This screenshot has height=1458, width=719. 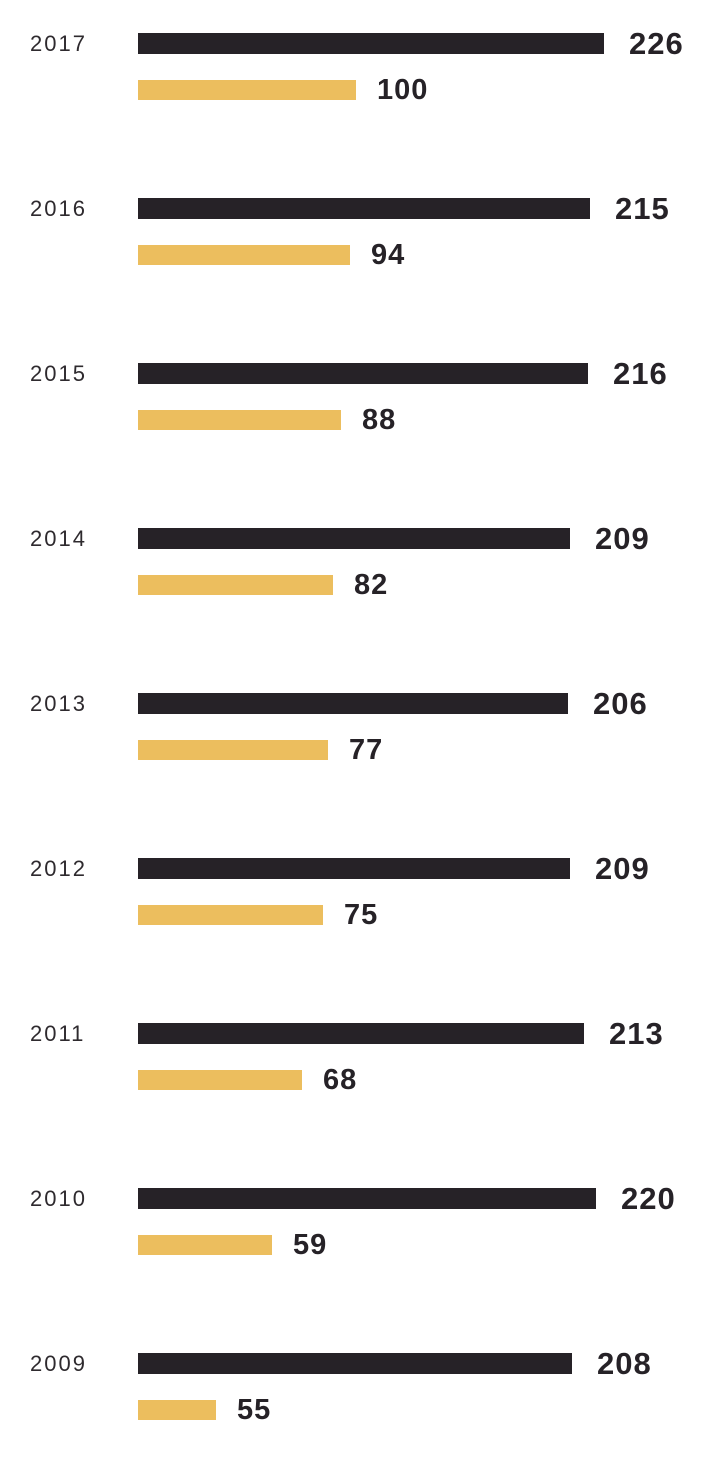 I want to click on dark-bar-value: 216, so click(x=640, y=373).